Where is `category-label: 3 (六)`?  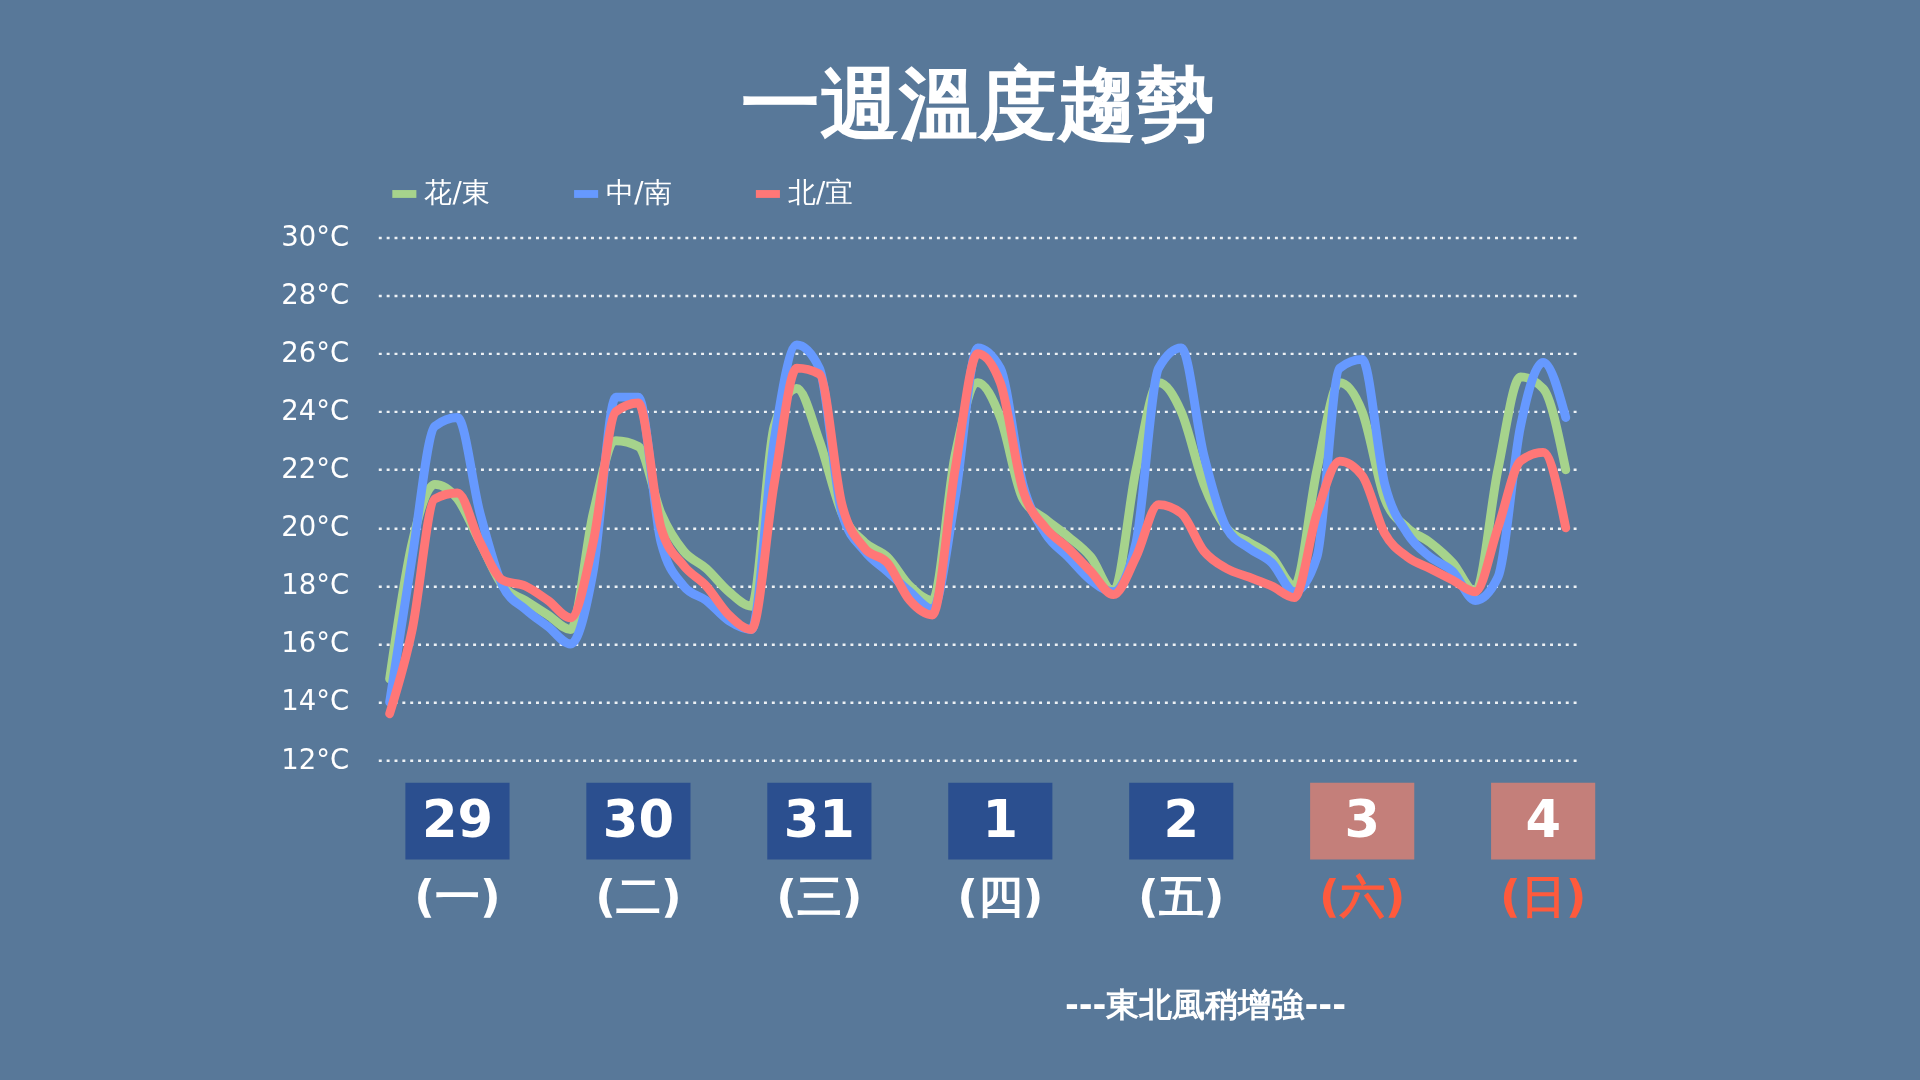 category-label: 3 (六) is located at coordinates (1362, 856).